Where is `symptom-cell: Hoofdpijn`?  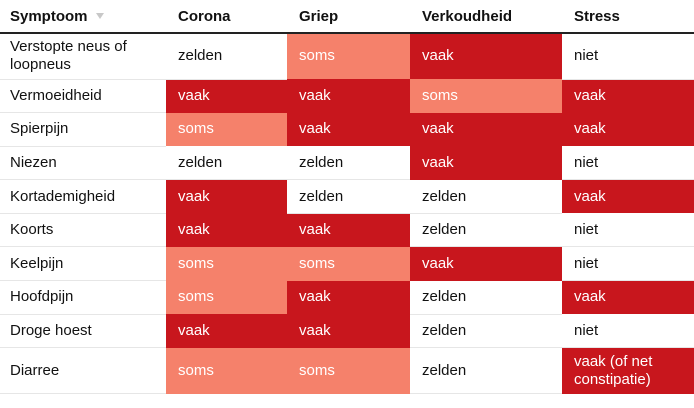 symptom-cell: Hoofdpijn is located at coordinates (83, 297).